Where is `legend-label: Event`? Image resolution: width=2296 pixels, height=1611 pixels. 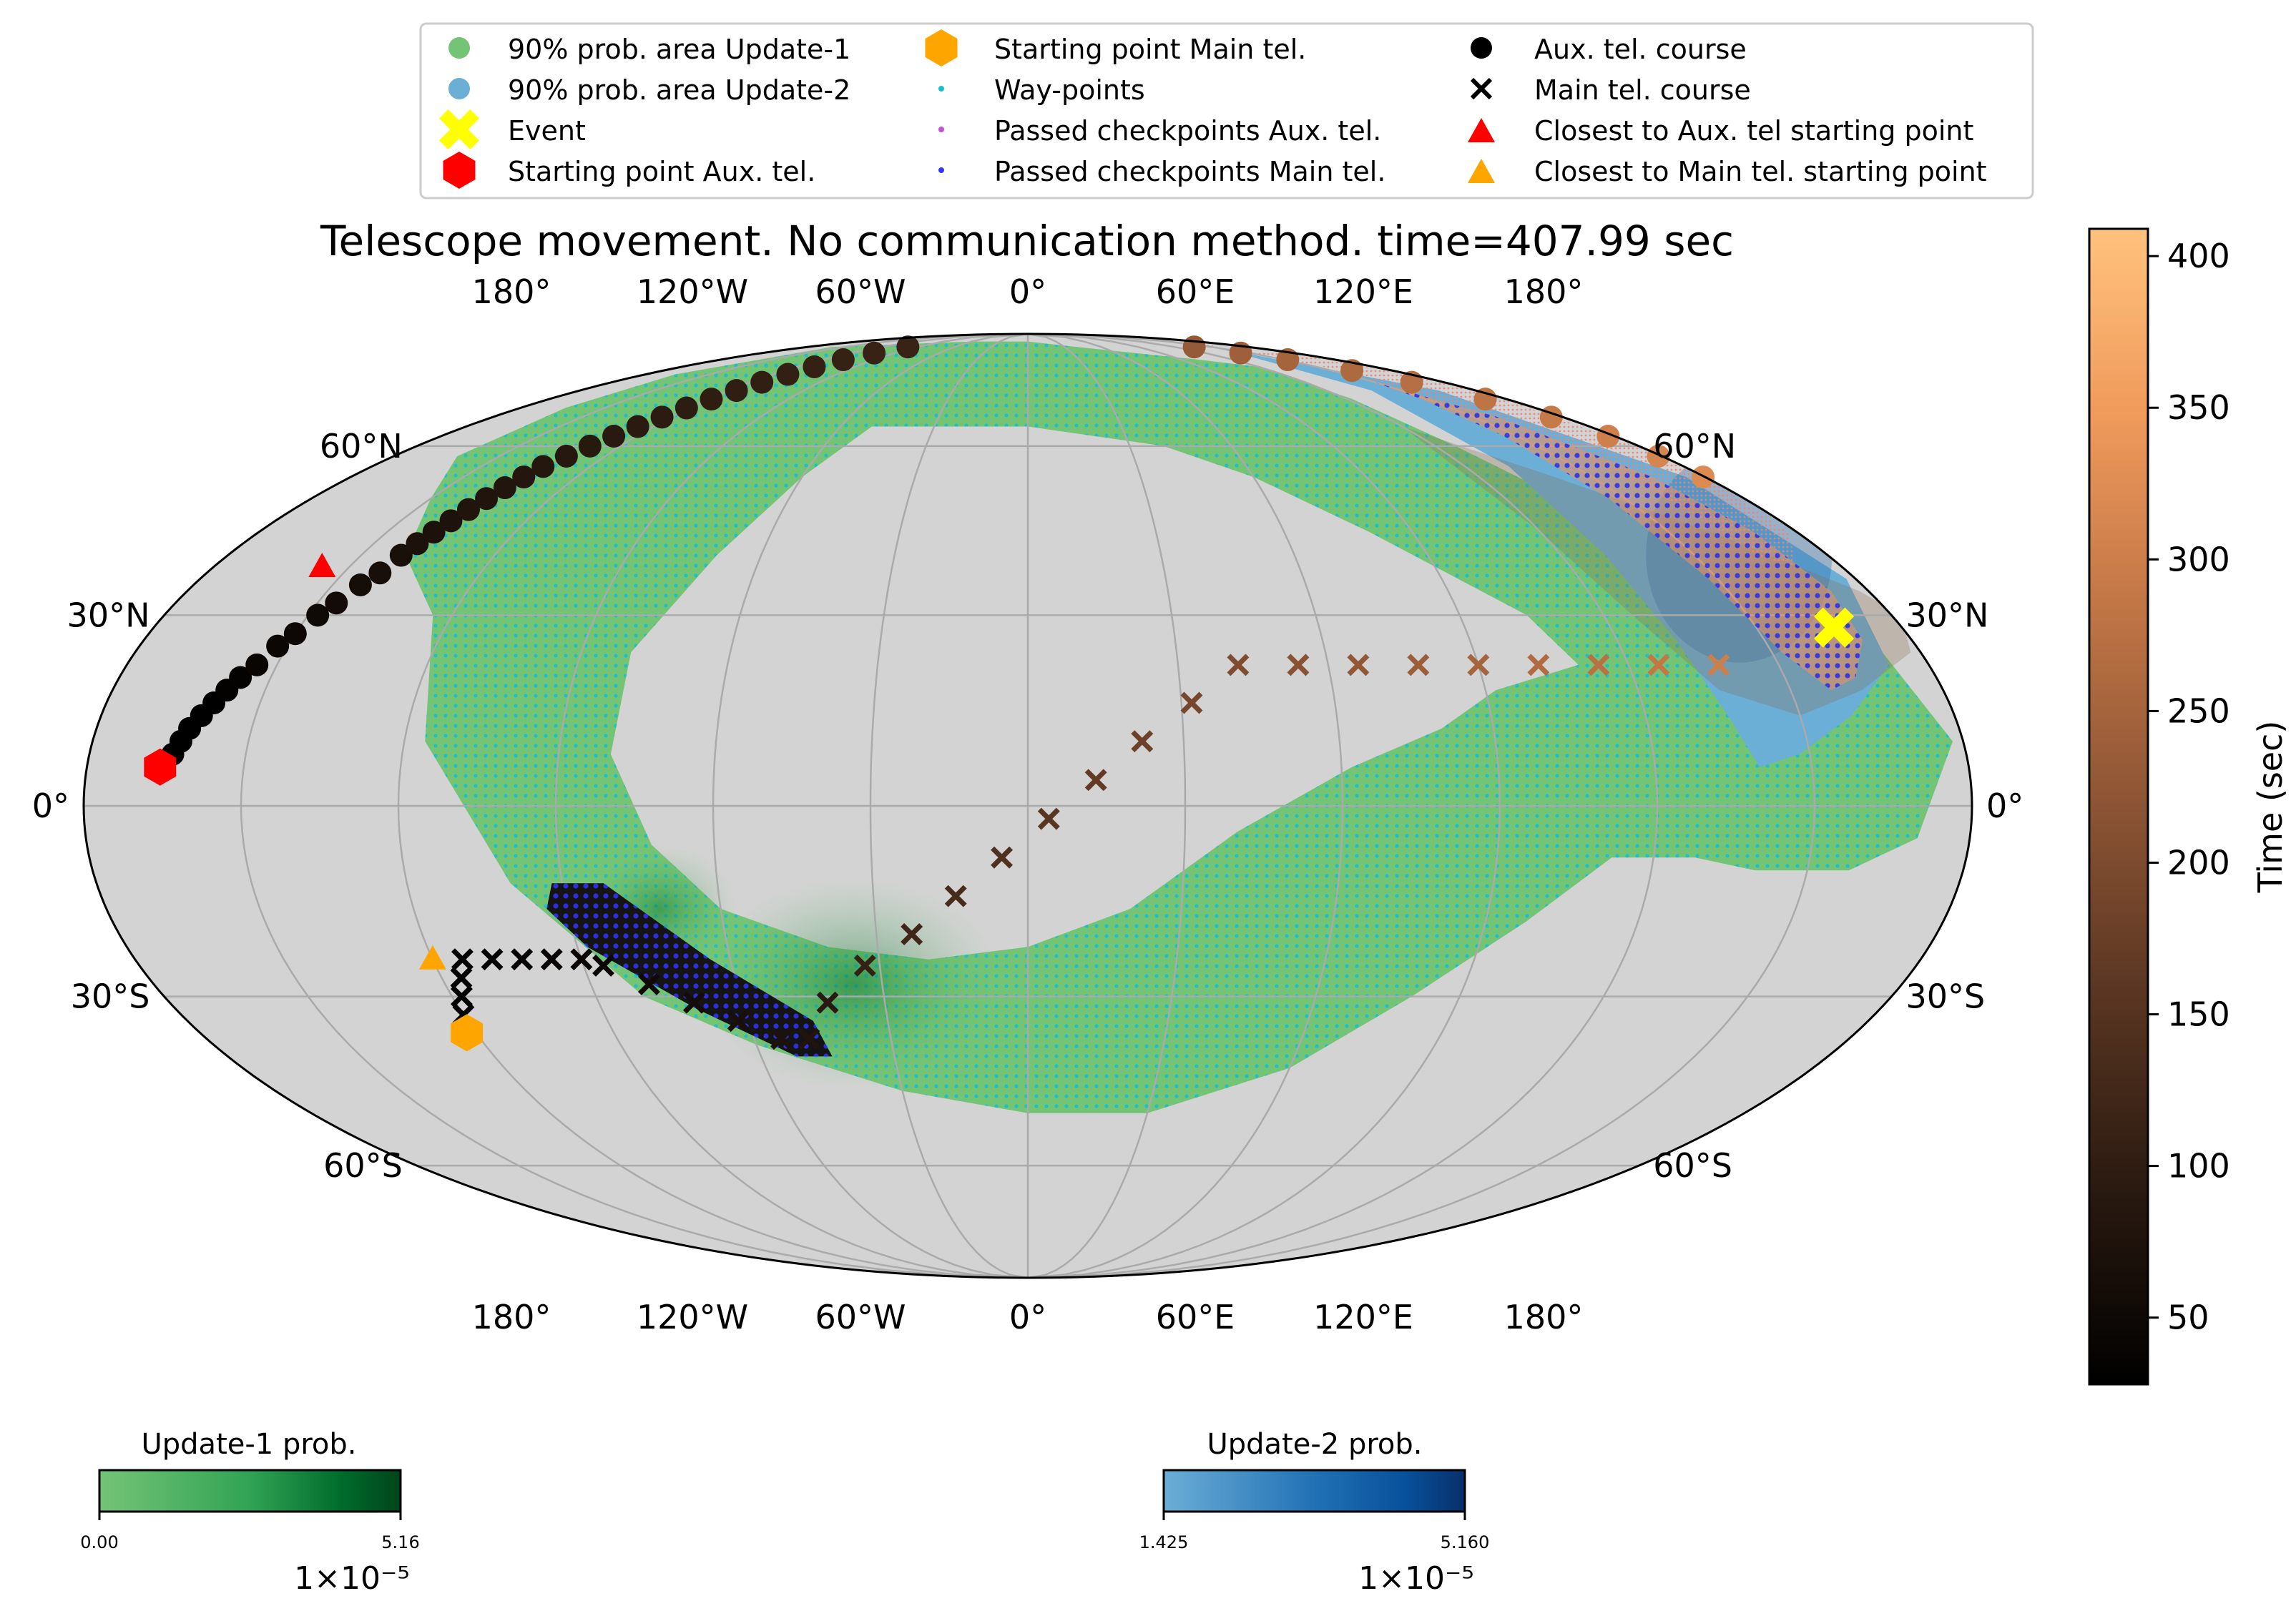
legend-label: Event is located at coordinates (547, 131).